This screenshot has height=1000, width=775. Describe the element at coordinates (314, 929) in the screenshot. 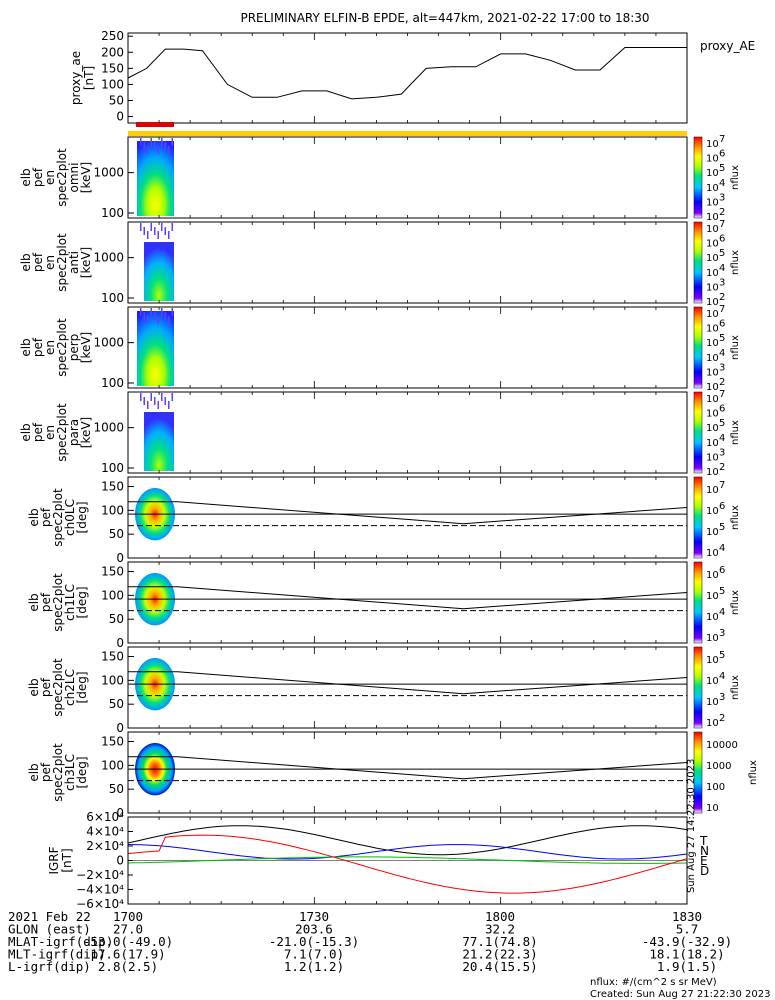

I see `xaxis-row-value: 203.6` at that location.